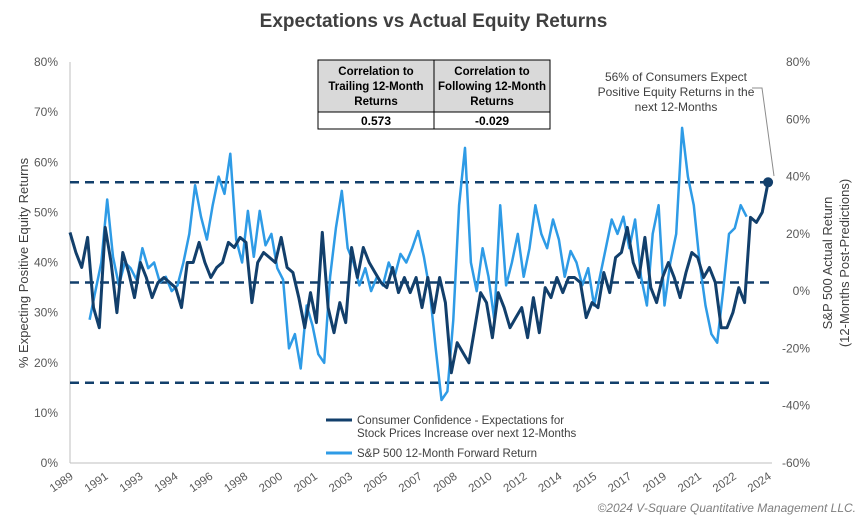 The height and width of the screenshot is (520, 867). What do you see at coordinates (796, 406) in the screenshot?
I see `right-tick-label: -40%` at bounding box center [796, 406].